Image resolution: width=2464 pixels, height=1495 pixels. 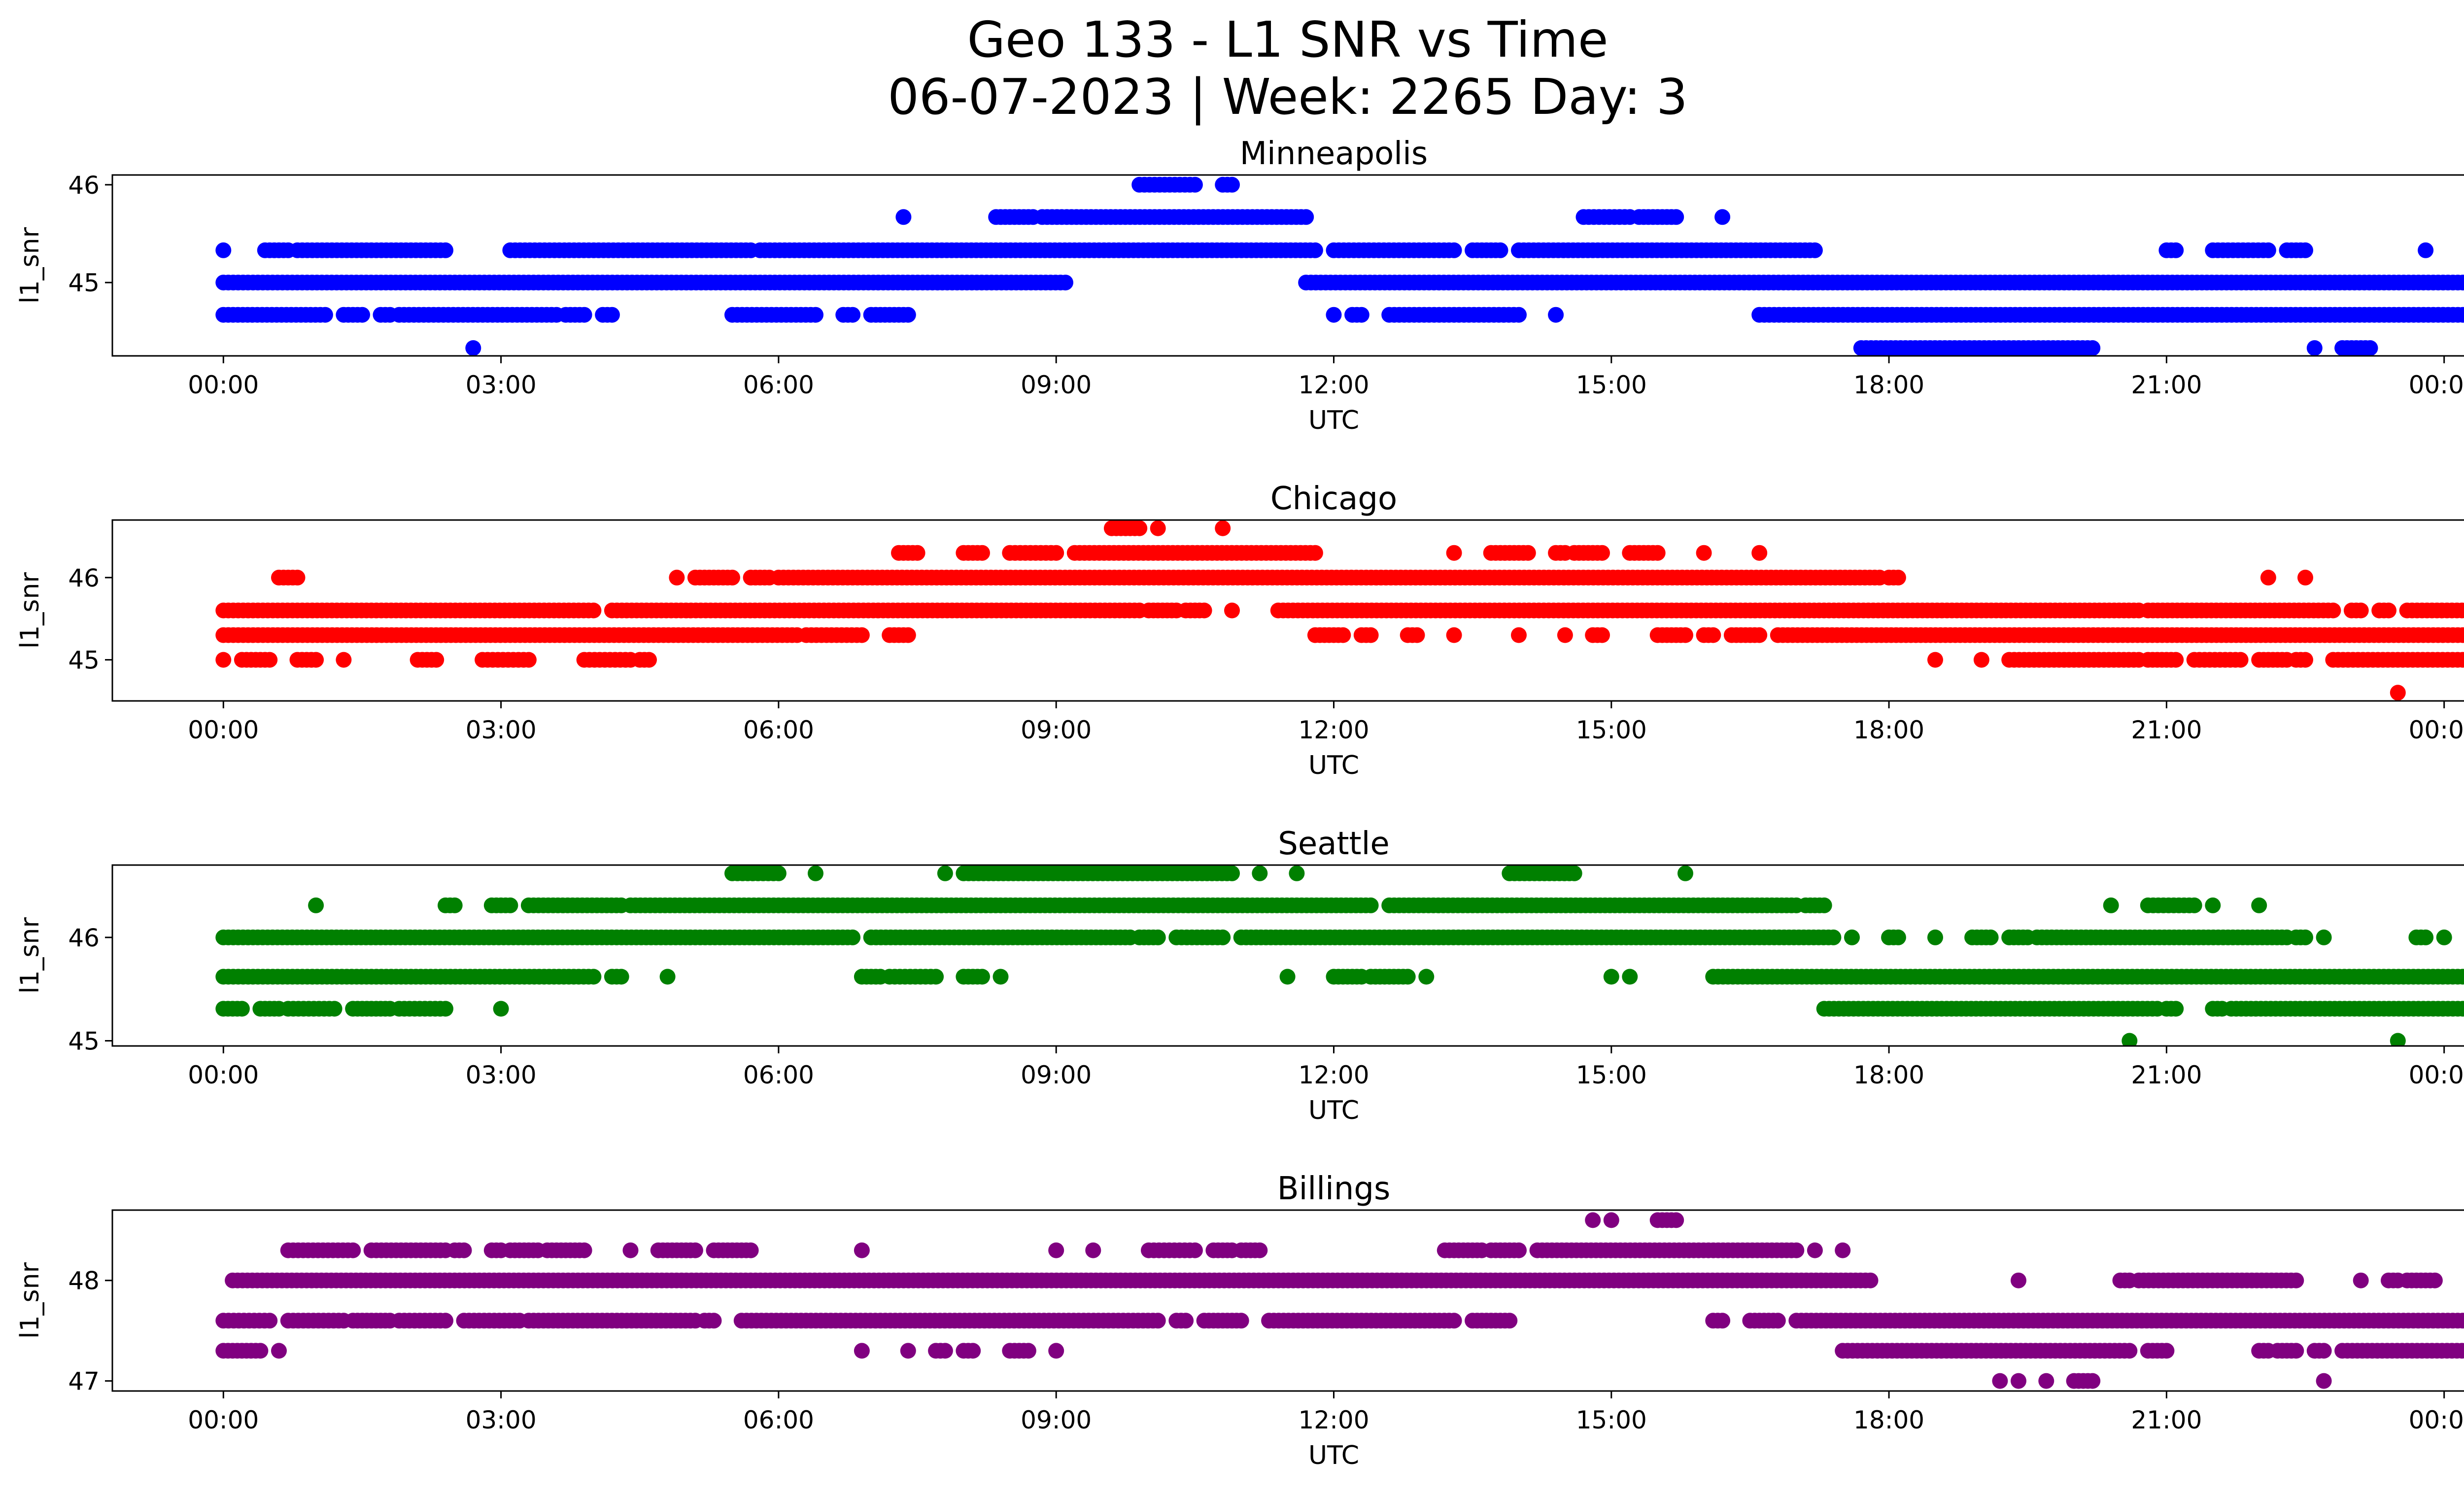 I want to click on x-tick-label: 06:00, so click(x=778, y=1420).